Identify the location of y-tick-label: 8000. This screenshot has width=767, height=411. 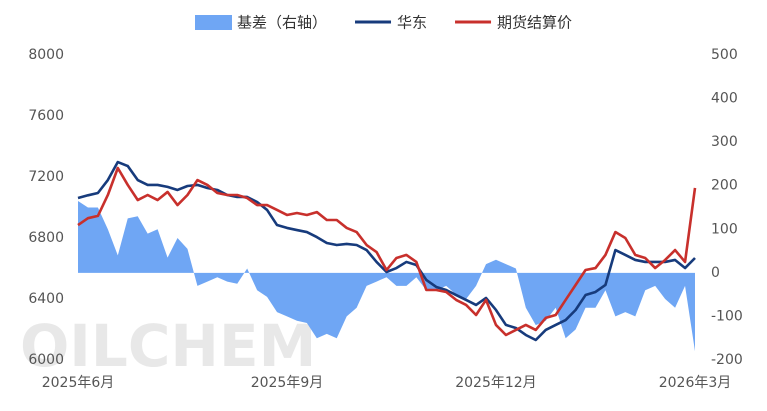
(46, 55).